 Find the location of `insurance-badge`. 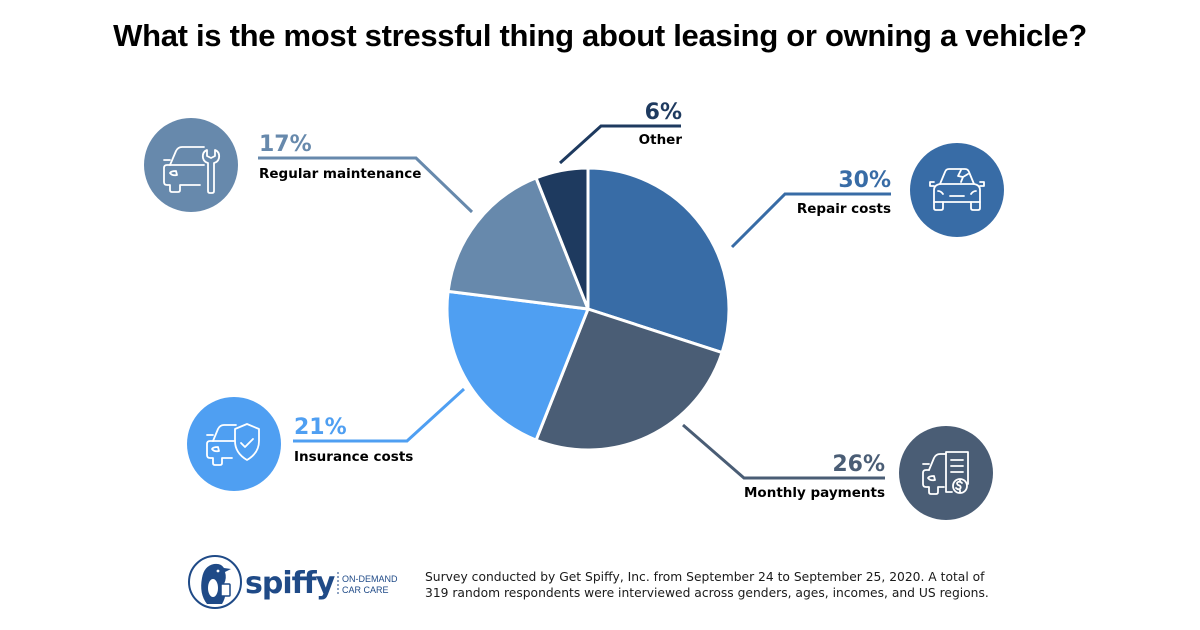

insurance-badge is located at coordinates (234, 444).